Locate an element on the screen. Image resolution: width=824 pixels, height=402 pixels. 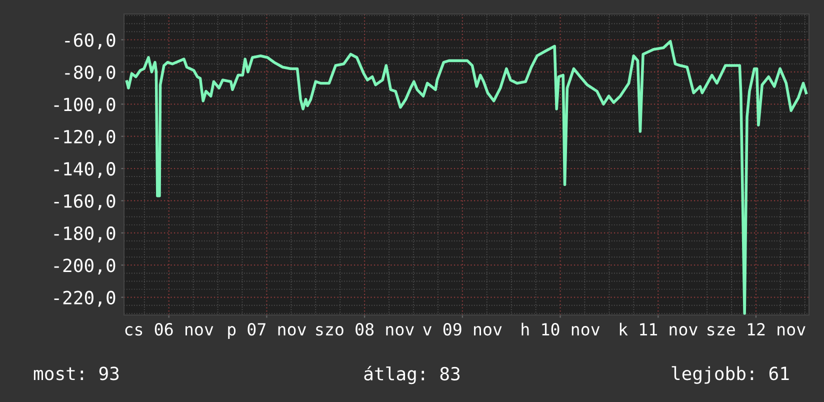
y-tick-label: -120,0 is located at coordinates (85, 138).